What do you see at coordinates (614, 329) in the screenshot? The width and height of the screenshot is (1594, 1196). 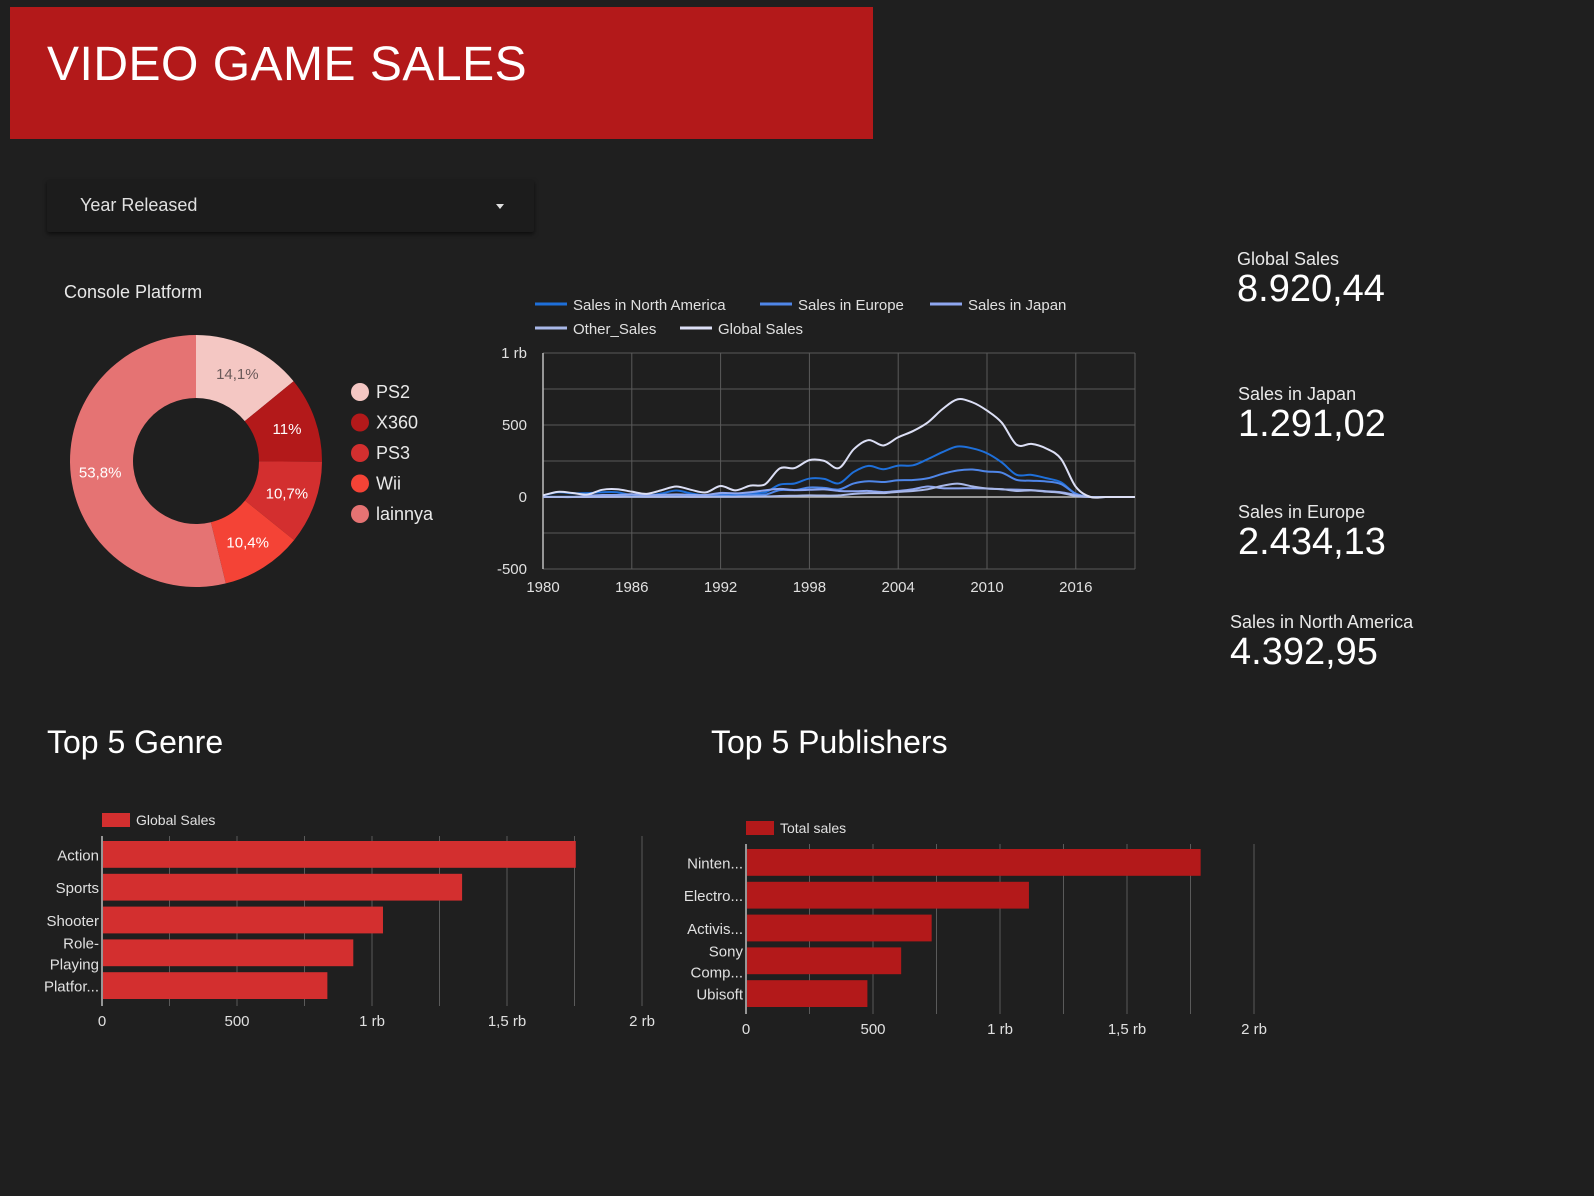 I see `legend-label: Other_Sales` at bounding box center [614, 329].